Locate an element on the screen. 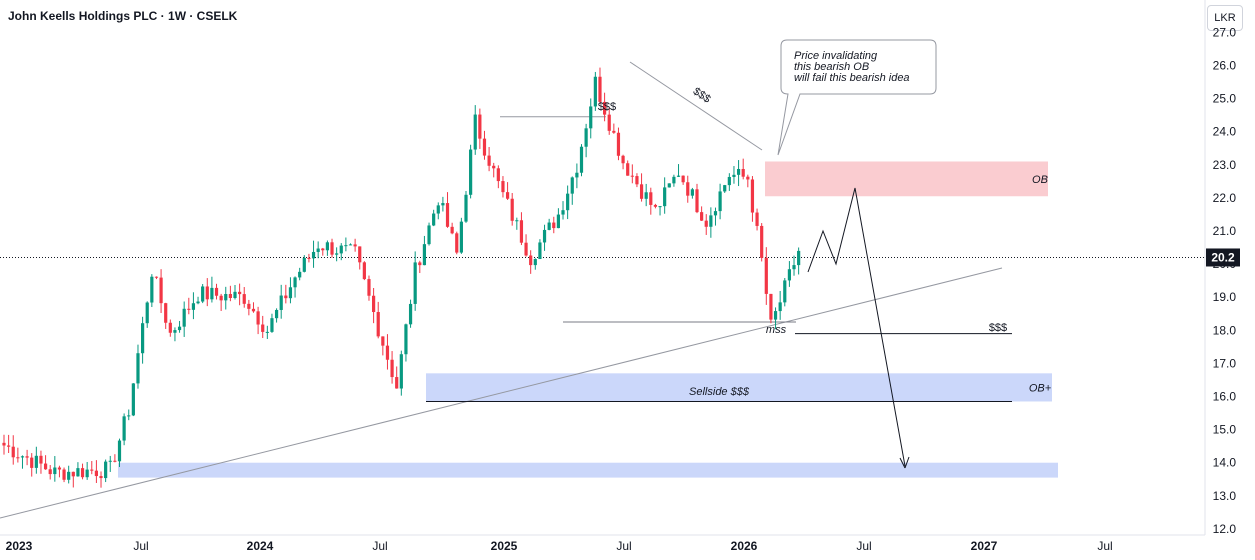  ob-label: OB is located at coordinates (1040, 180).